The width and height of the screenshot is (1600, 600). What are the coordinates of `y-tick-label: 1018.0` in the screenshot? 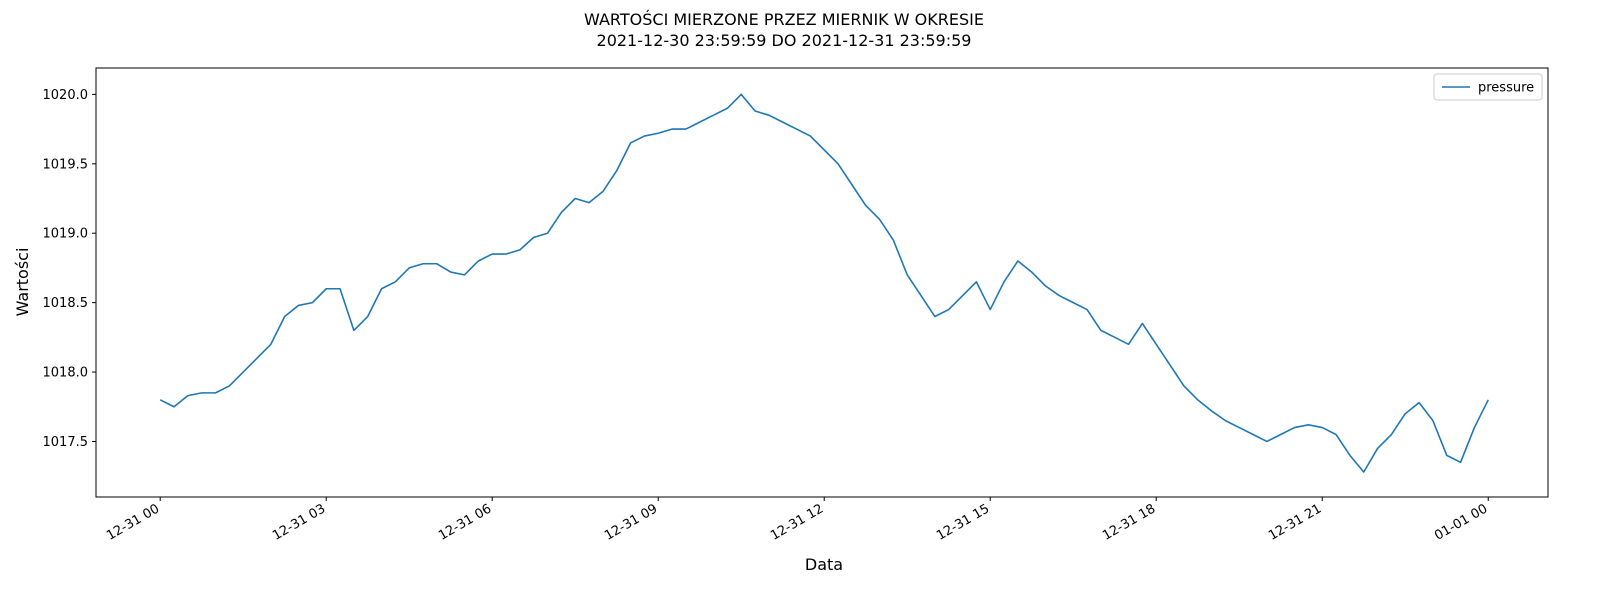 It's located at (66, 373).